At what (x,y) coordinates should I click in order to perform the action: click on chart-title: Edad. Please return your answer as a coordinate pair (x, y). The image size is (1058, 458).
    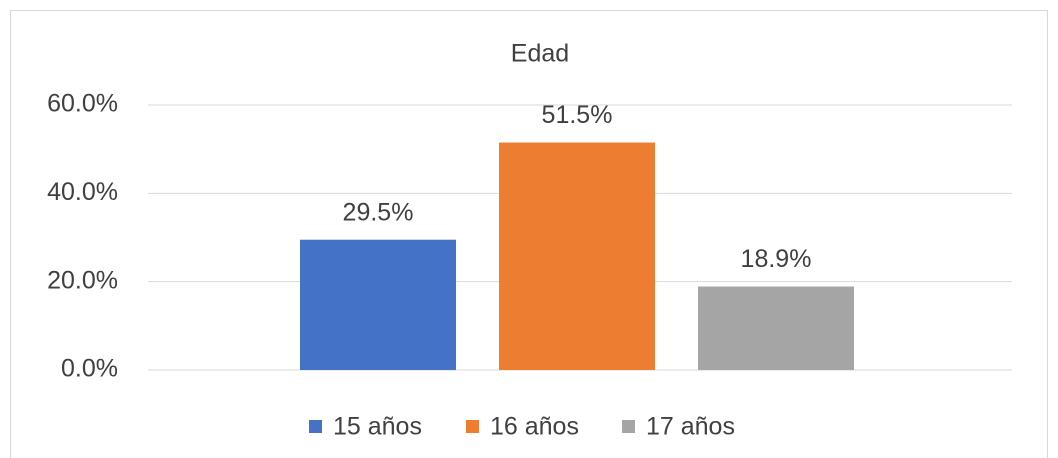
    Looking at the image, I should click on (540, 54).